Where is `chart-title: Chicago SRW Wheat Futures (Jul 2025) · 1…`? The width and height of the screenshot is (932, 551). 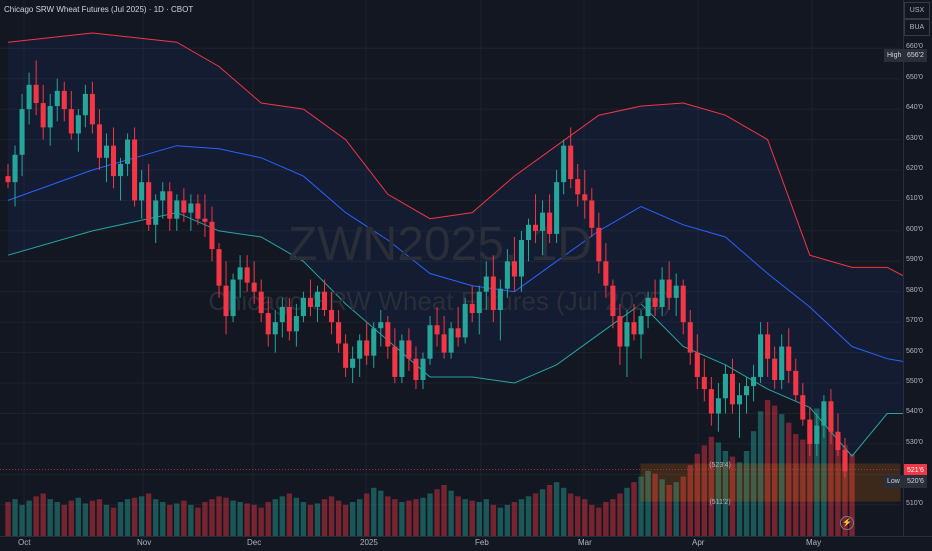
chart-title: Chicago SRW Wheat Futures (Jul 2025) · 1… is located at coordinates (99, 9).